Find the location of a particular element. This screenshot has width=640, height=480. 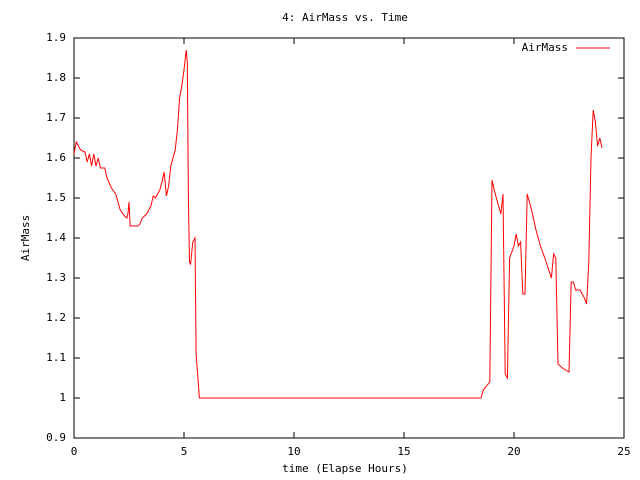

legend-label: AirMass is located at coordinates (545, 47).